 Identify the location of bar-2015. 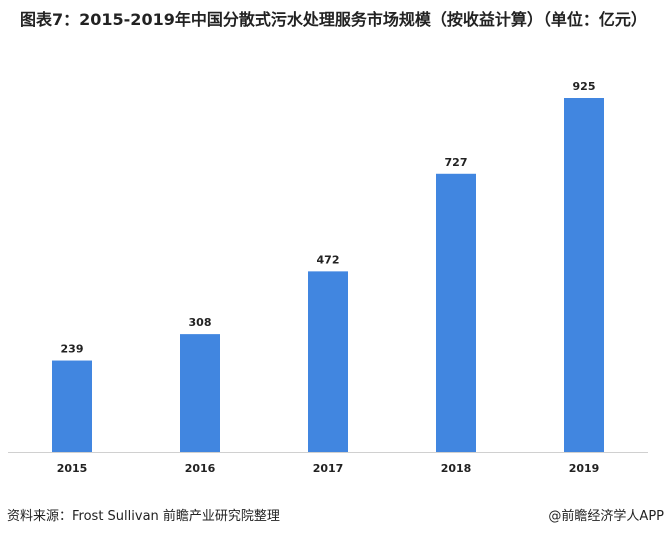
(72, 406).